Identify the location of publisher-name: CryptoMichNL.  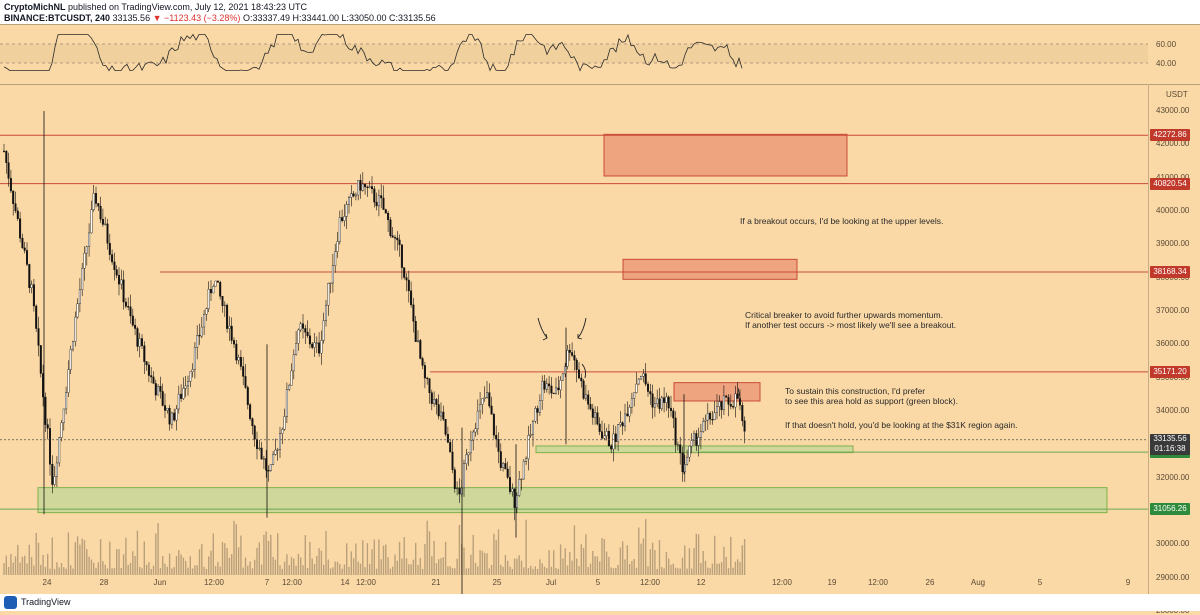
(35, 7).